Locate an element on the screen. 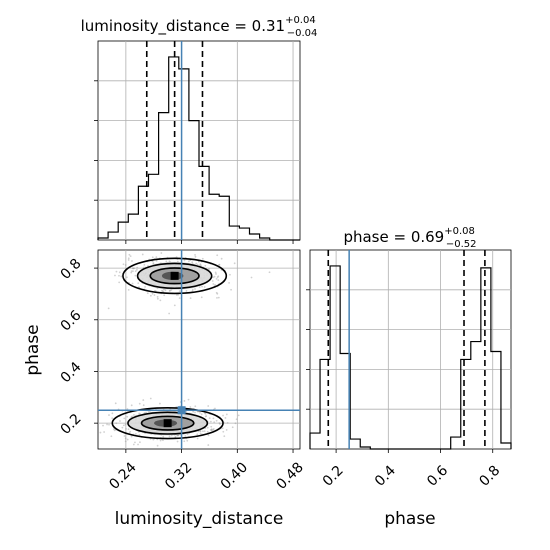 This screenshot has height=550, width=550. title-phase: phase = 0.69+0.08 −0.52 is located at coordinates (409, 238).